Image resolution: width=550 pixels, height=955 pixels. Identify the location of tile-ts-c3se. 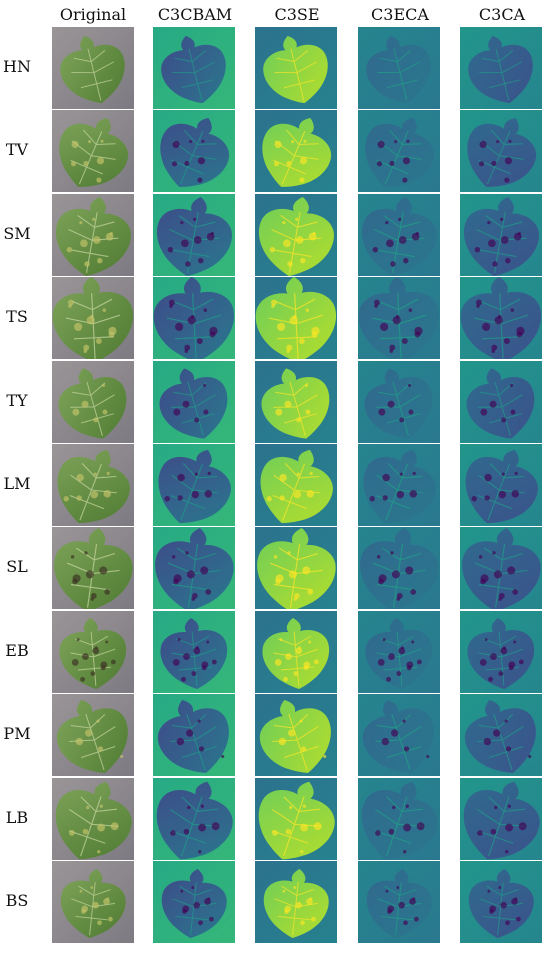
(296, 318).